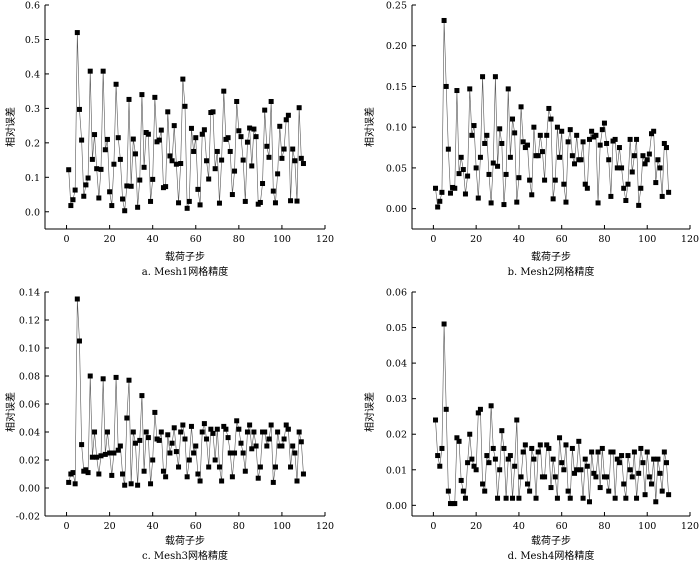 The height and width of the screenshot is (563, 700). Describe the element at coordinates (29, 489) in the screenshot. I see `y-tick-label: 0.00` at that location.